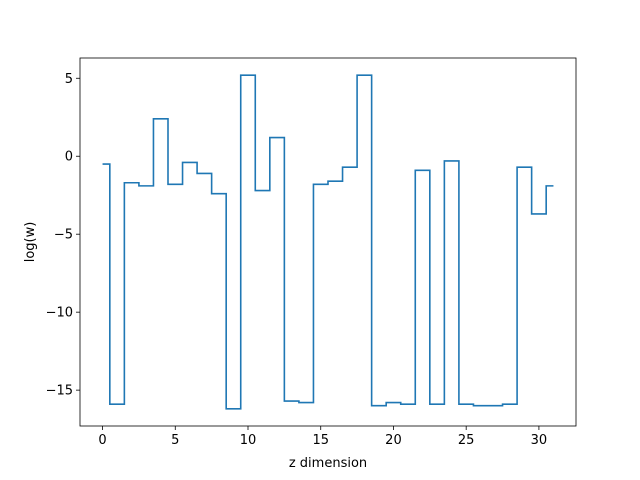 The width and height of the screenshot is (640, 480). I want to click on y-tick-label: 5, so click(69, 79).